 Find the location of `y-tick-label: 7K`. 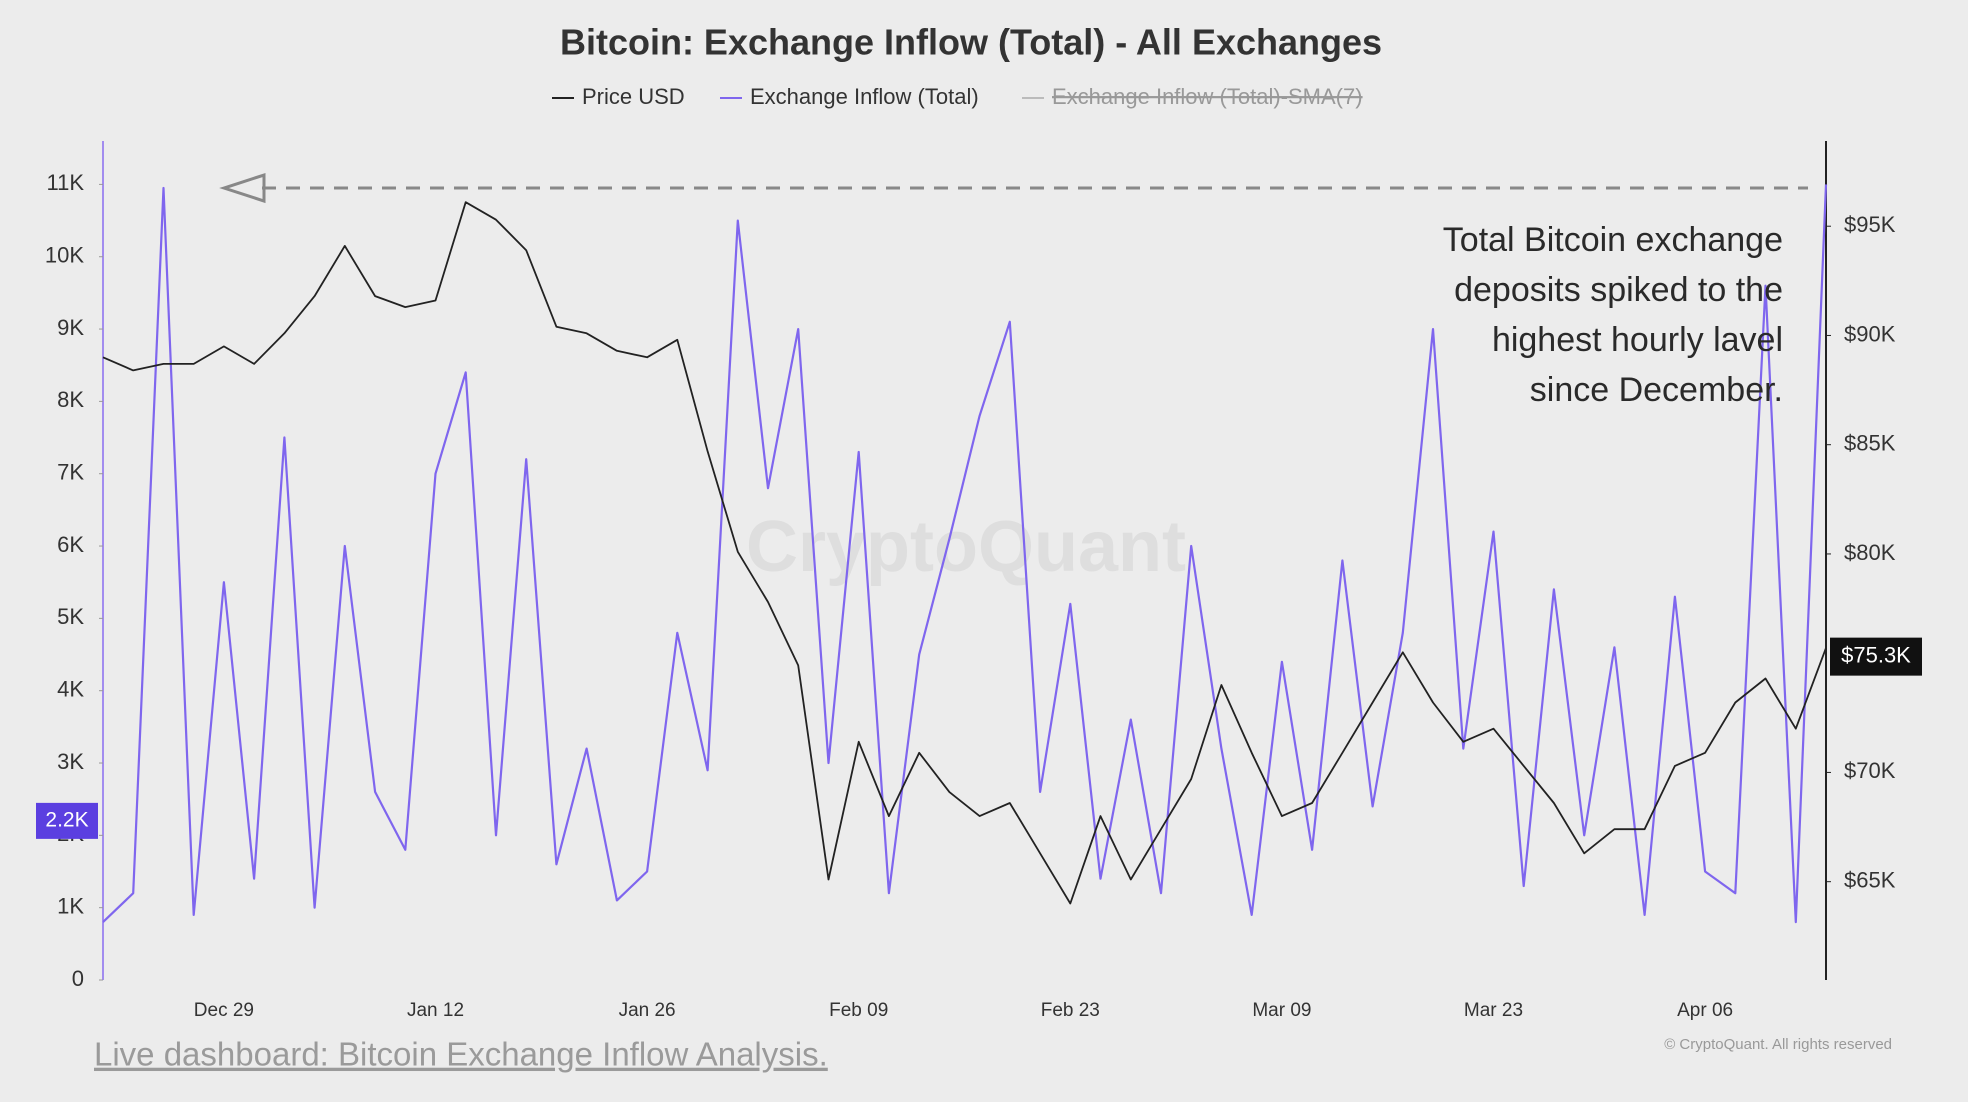

y-tick-label: 7K is located at coordinates (70, 472).